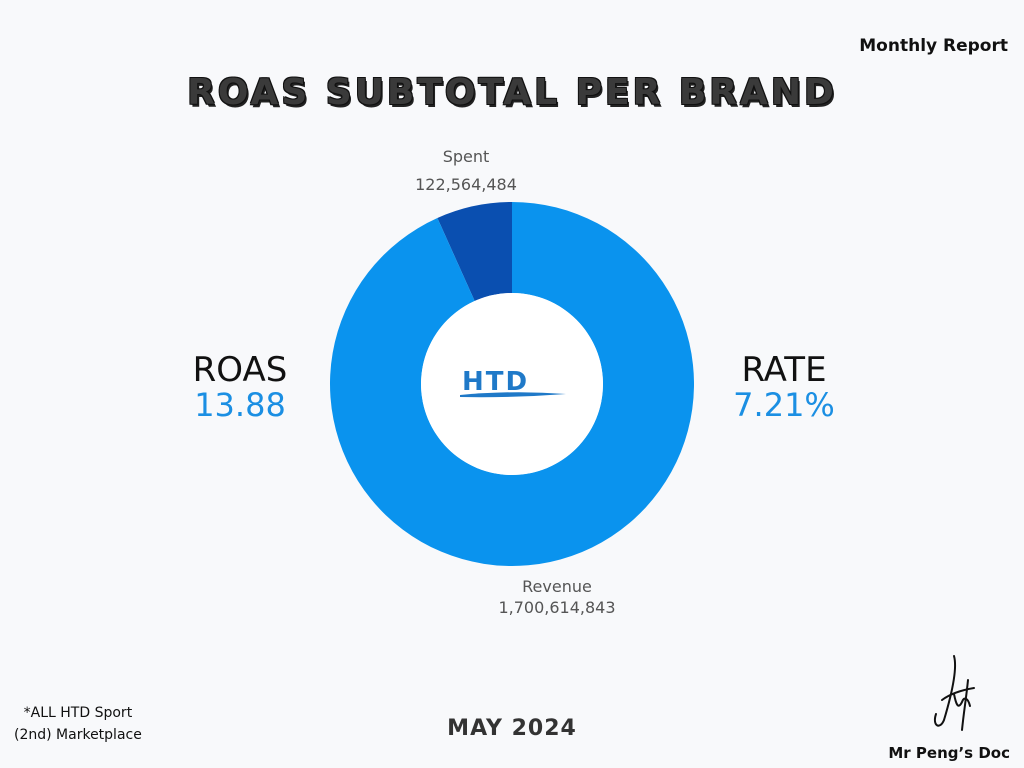 This screenshot has width=1024, height=768. What do you see at coordinates (495, 382) in the screenshot?
I see `logo-text: HTD` at bounding box center [495, 382].